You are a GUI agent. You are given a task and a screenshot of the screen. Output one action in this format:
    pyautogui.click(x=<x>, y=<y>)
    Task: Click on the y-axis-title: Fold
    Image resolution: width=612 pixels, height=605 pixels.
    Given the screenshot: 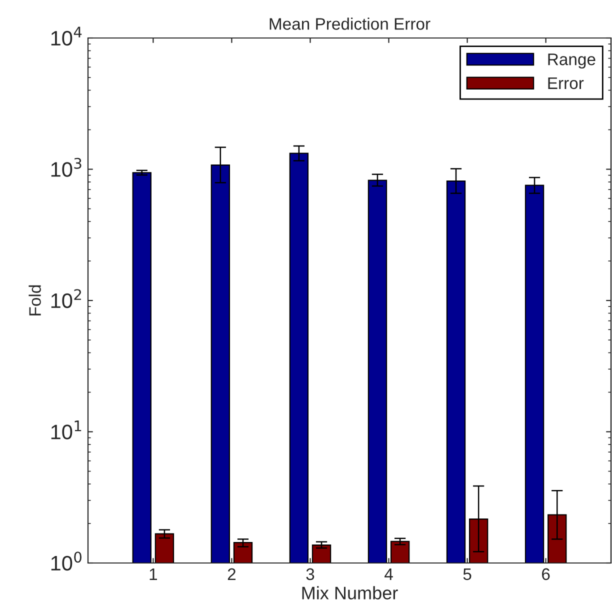 What is the action you would take?
    pyautogui.click(x=34, y=300)
    